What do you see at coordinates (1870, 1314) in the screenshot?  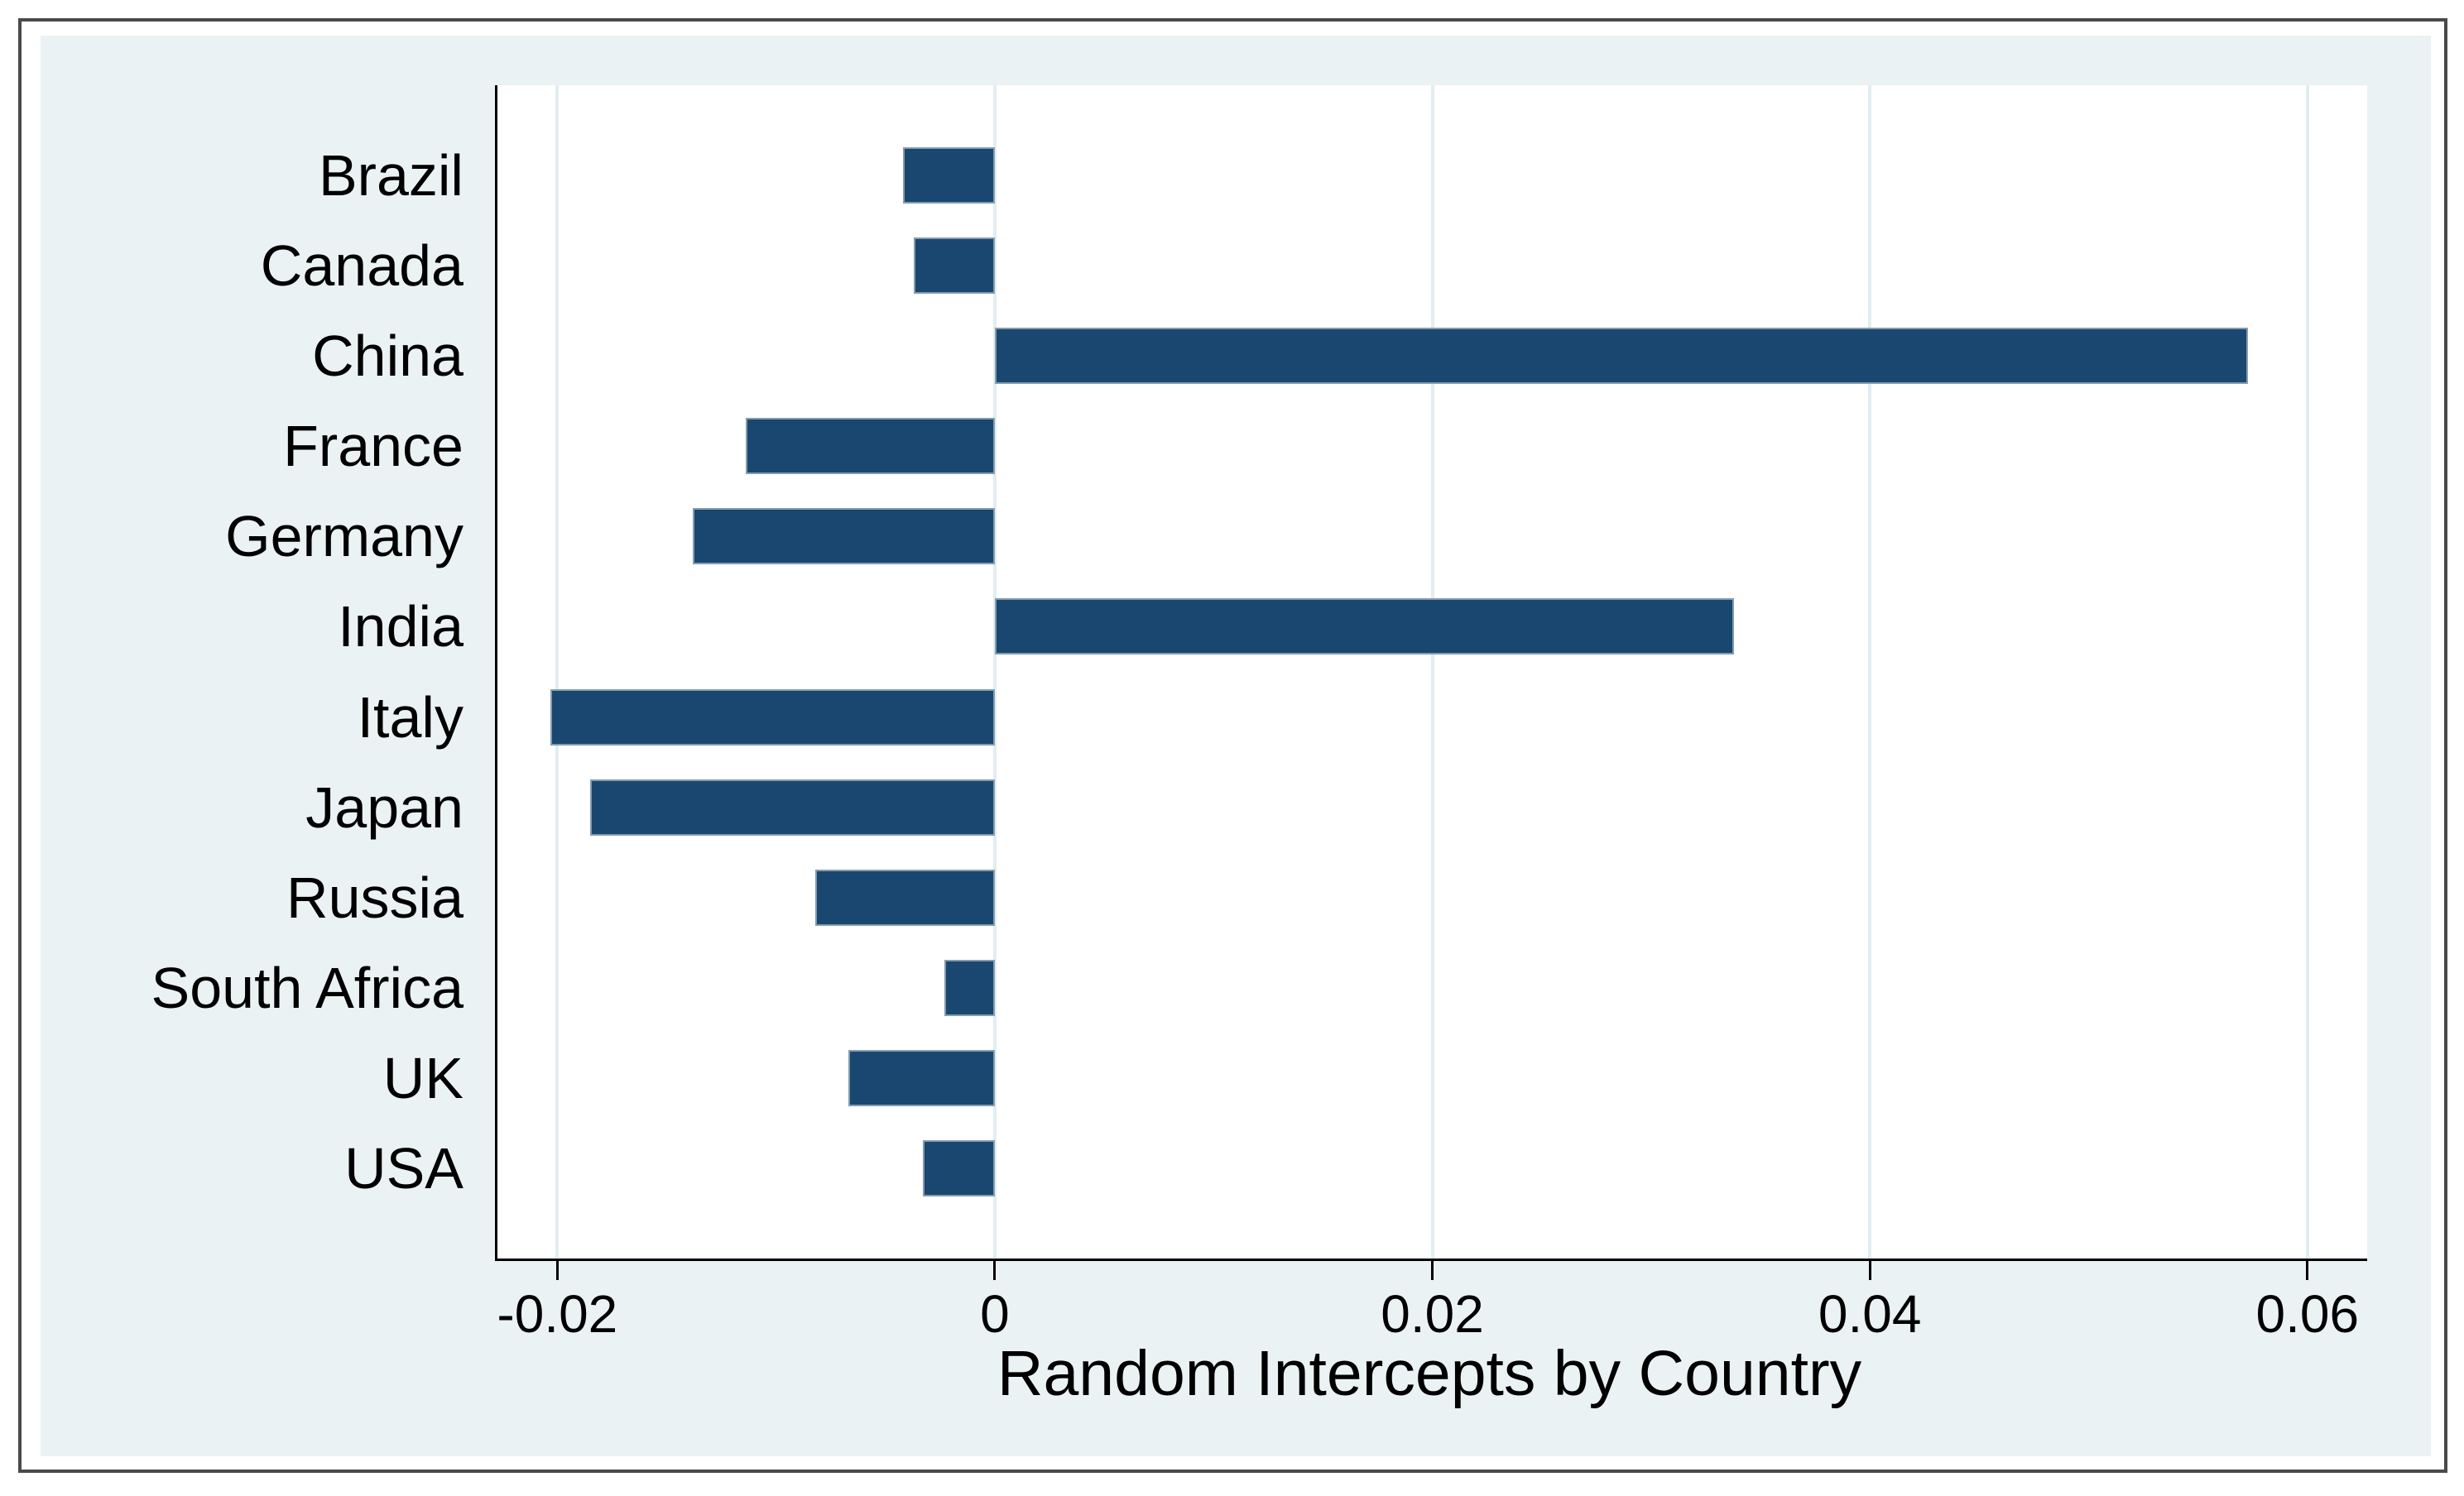 I see `x-tick-label: 0.04` at bounding box center [1870, 1314].